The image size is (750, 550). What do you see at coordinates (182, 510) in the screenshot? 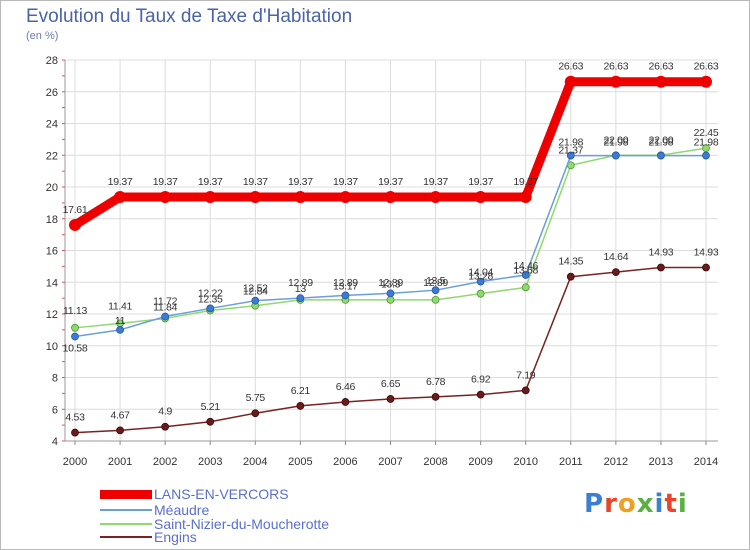
I see `legend-label-meaudre: Méaudre` at bounding box center [182, 510].